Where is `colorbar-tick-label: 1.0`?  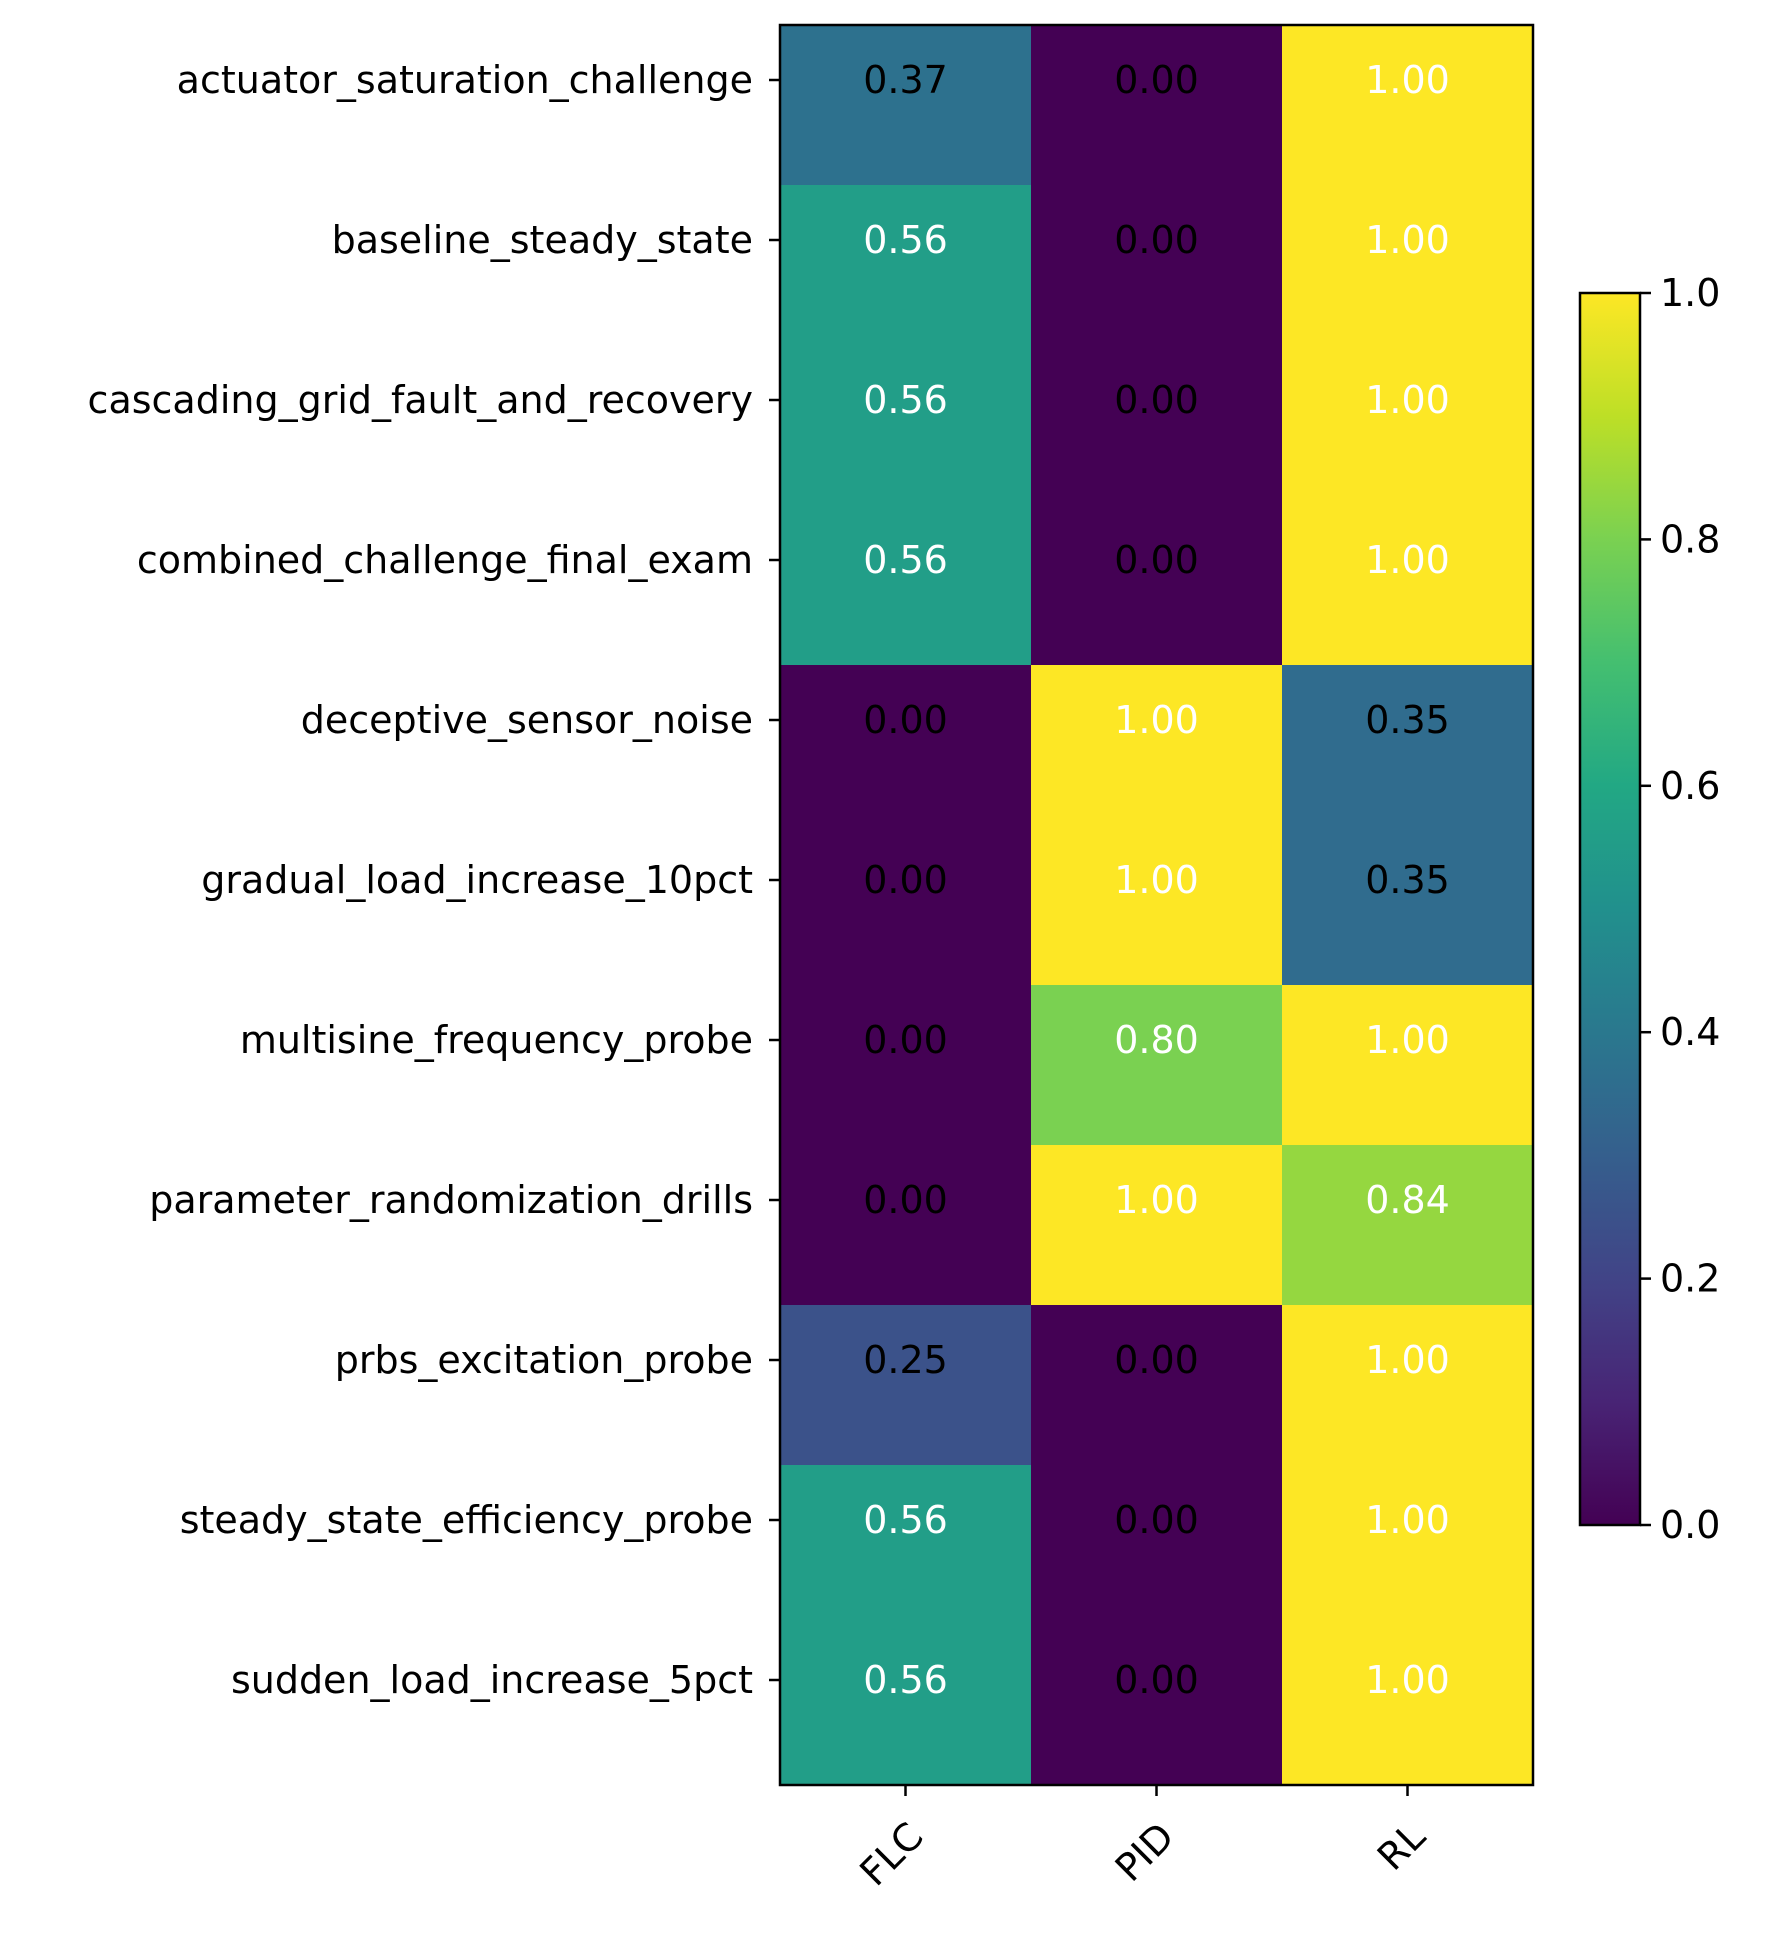
colorbar-tick-label: 1.0 is located at coordinates (1690, 293).